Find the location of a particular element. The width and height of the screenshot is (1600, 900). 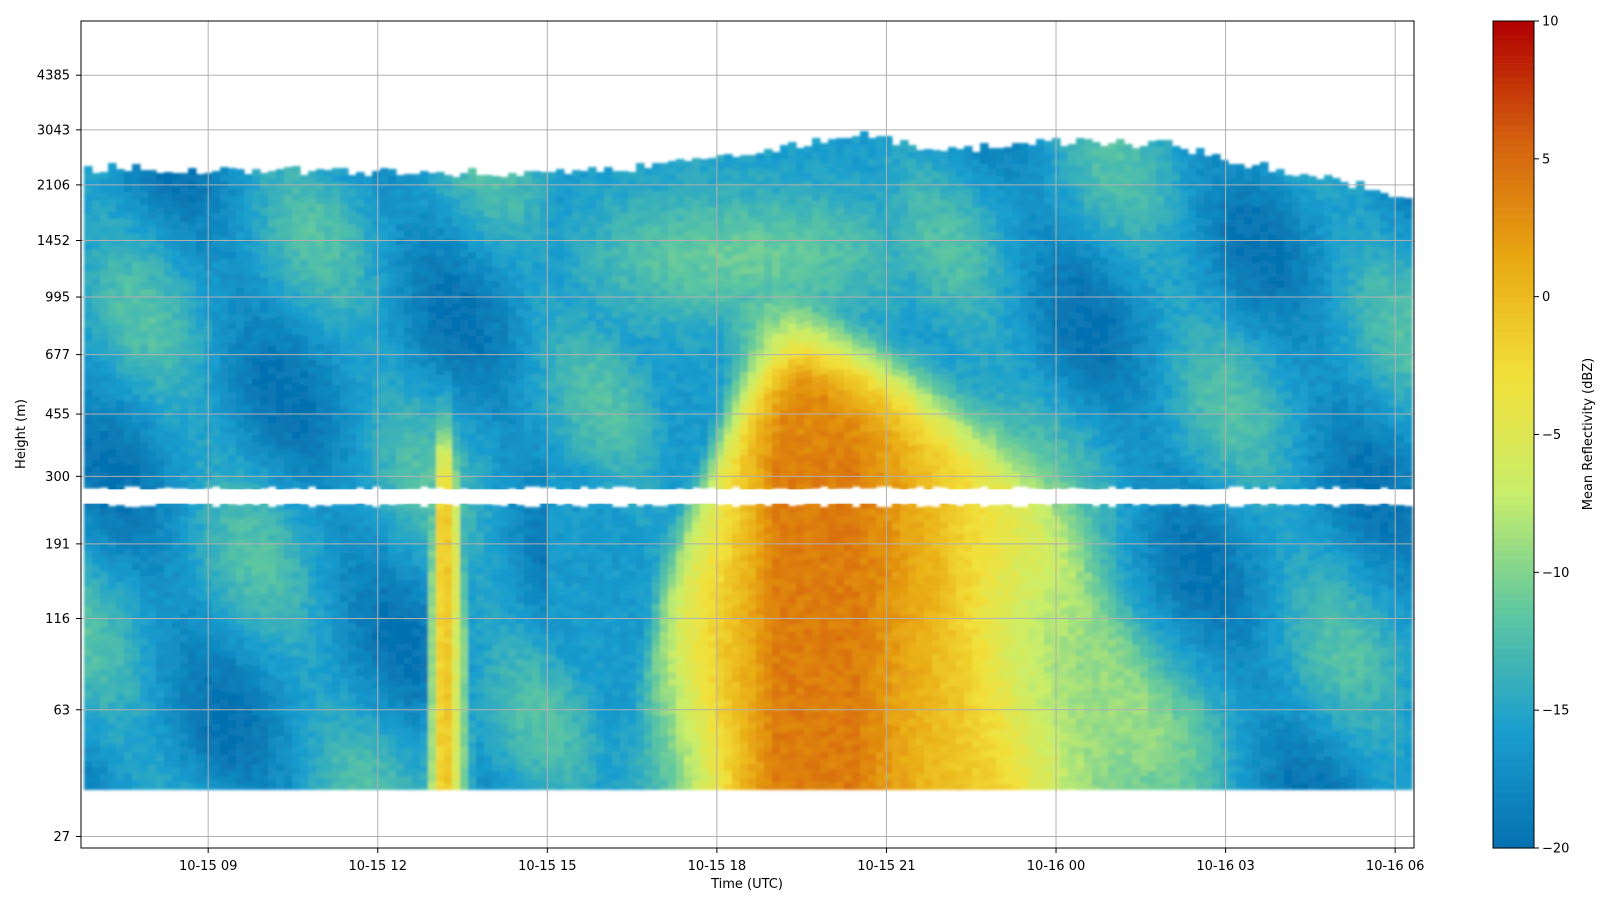

heatmap-cell-2042 is located at coordinates (272, 476).